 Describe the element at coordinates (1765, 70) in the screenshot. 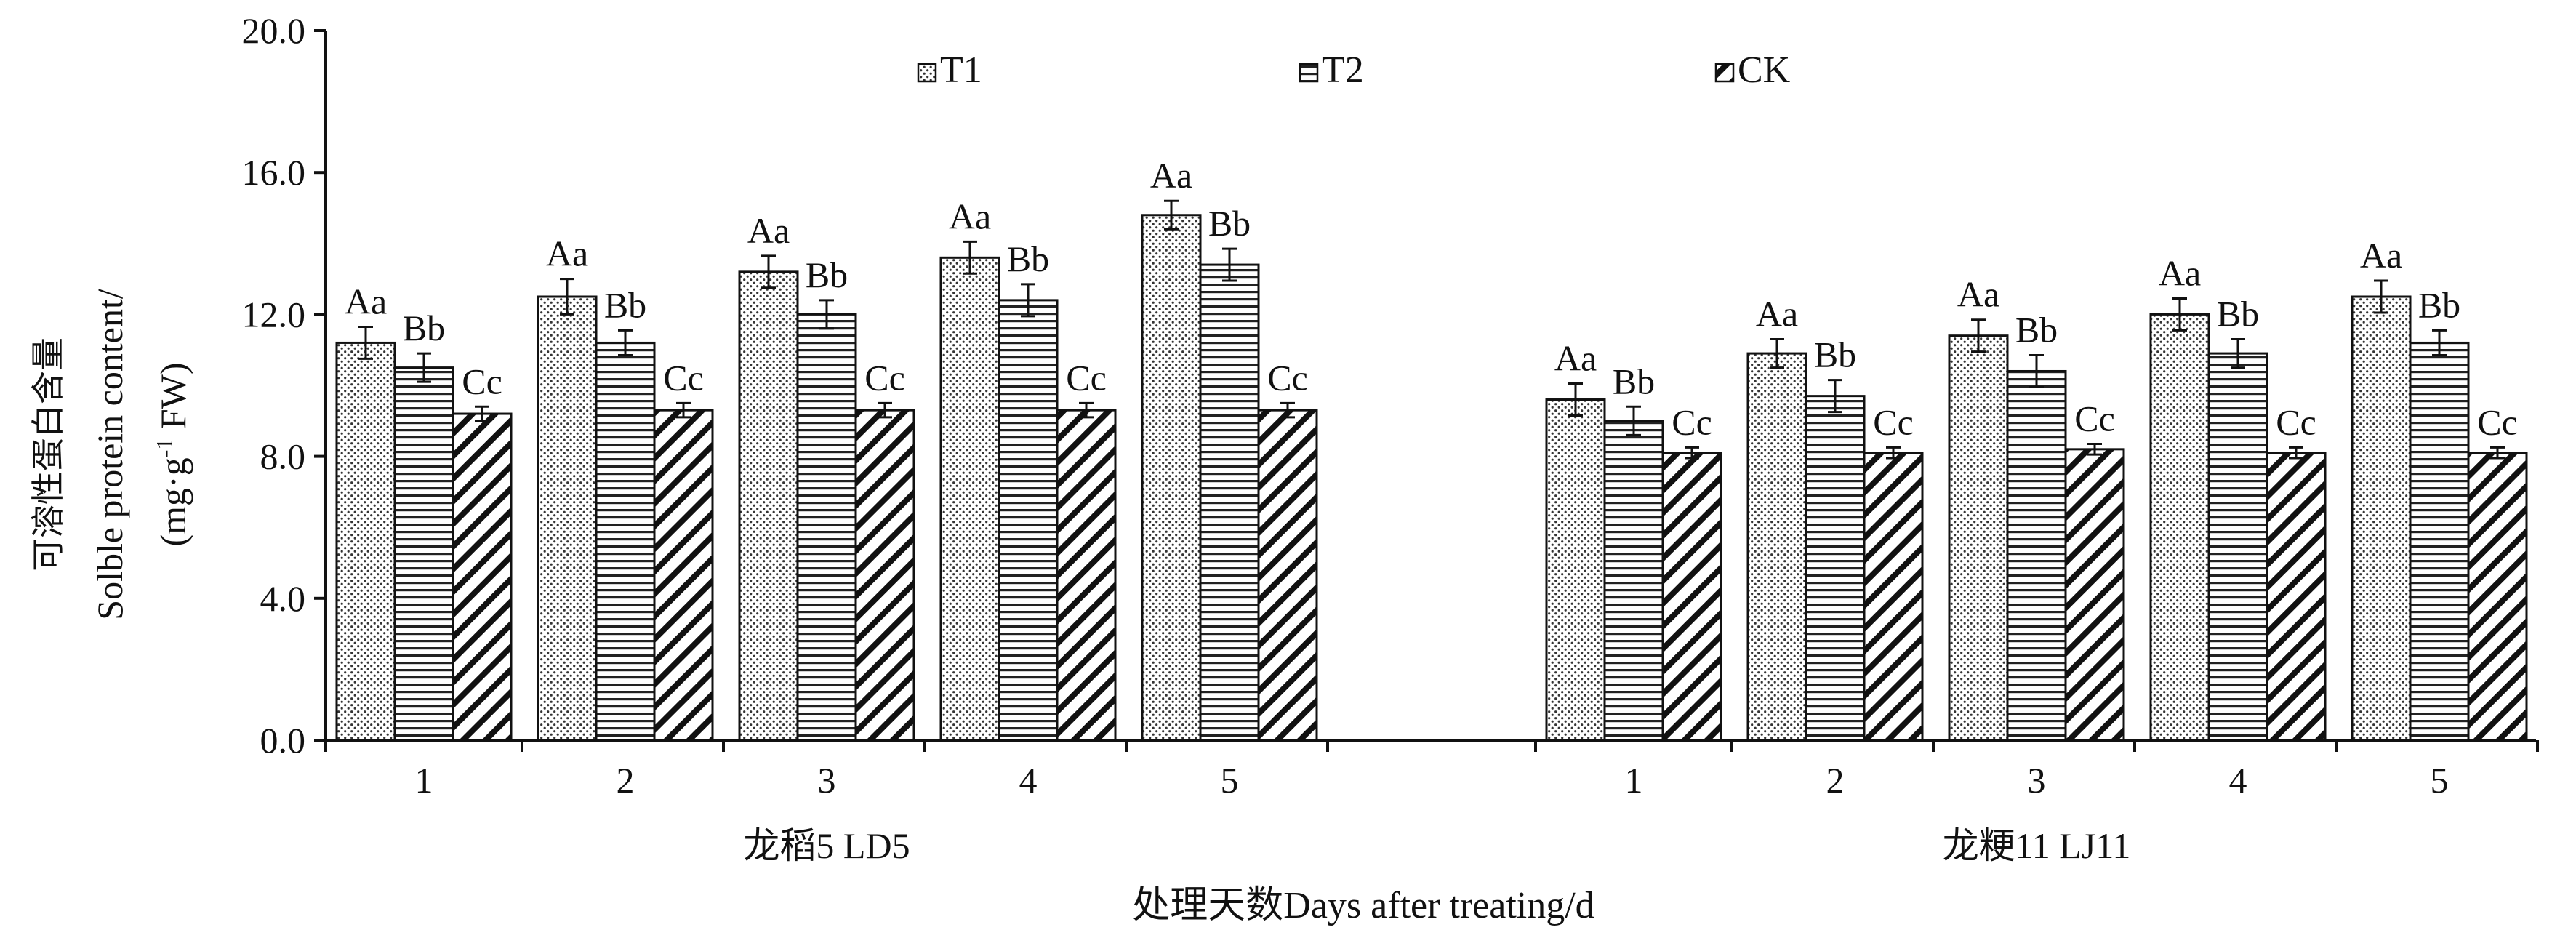

I see `legend-label: CK` at that location.